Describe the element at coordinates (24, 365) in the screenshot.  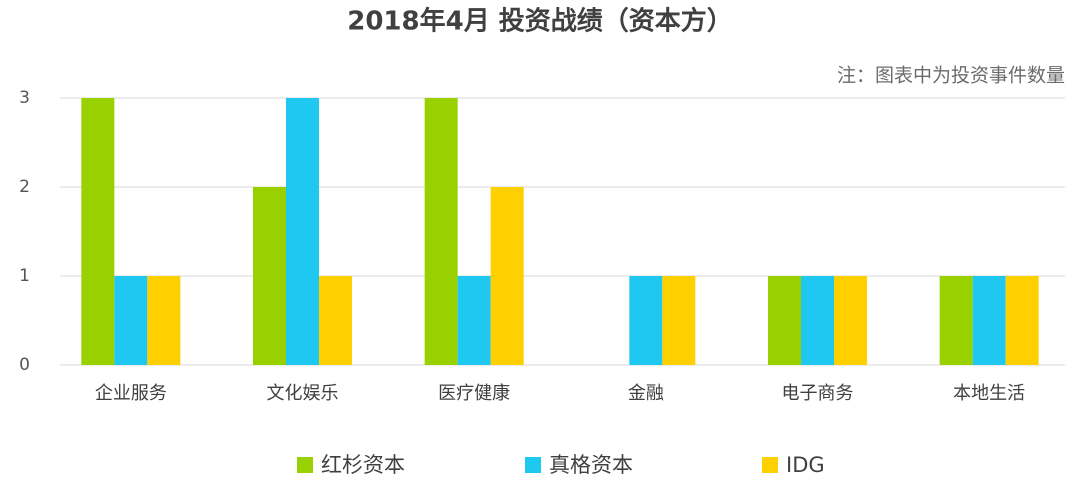
I see `y-tick-label: 0` at that location.